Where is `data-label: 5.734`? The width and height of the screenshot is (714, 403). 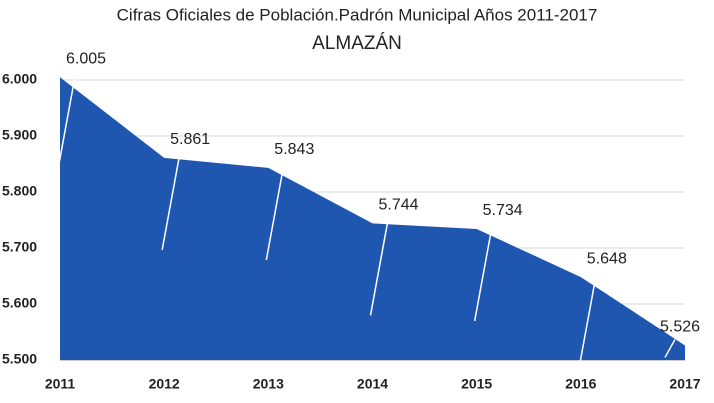 data-label: 5.734 is located at coordinates (503, 210).